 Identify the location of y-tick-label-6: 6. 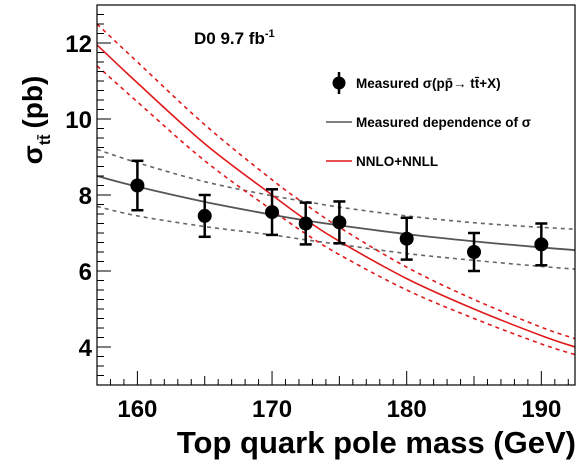
(85, 272).